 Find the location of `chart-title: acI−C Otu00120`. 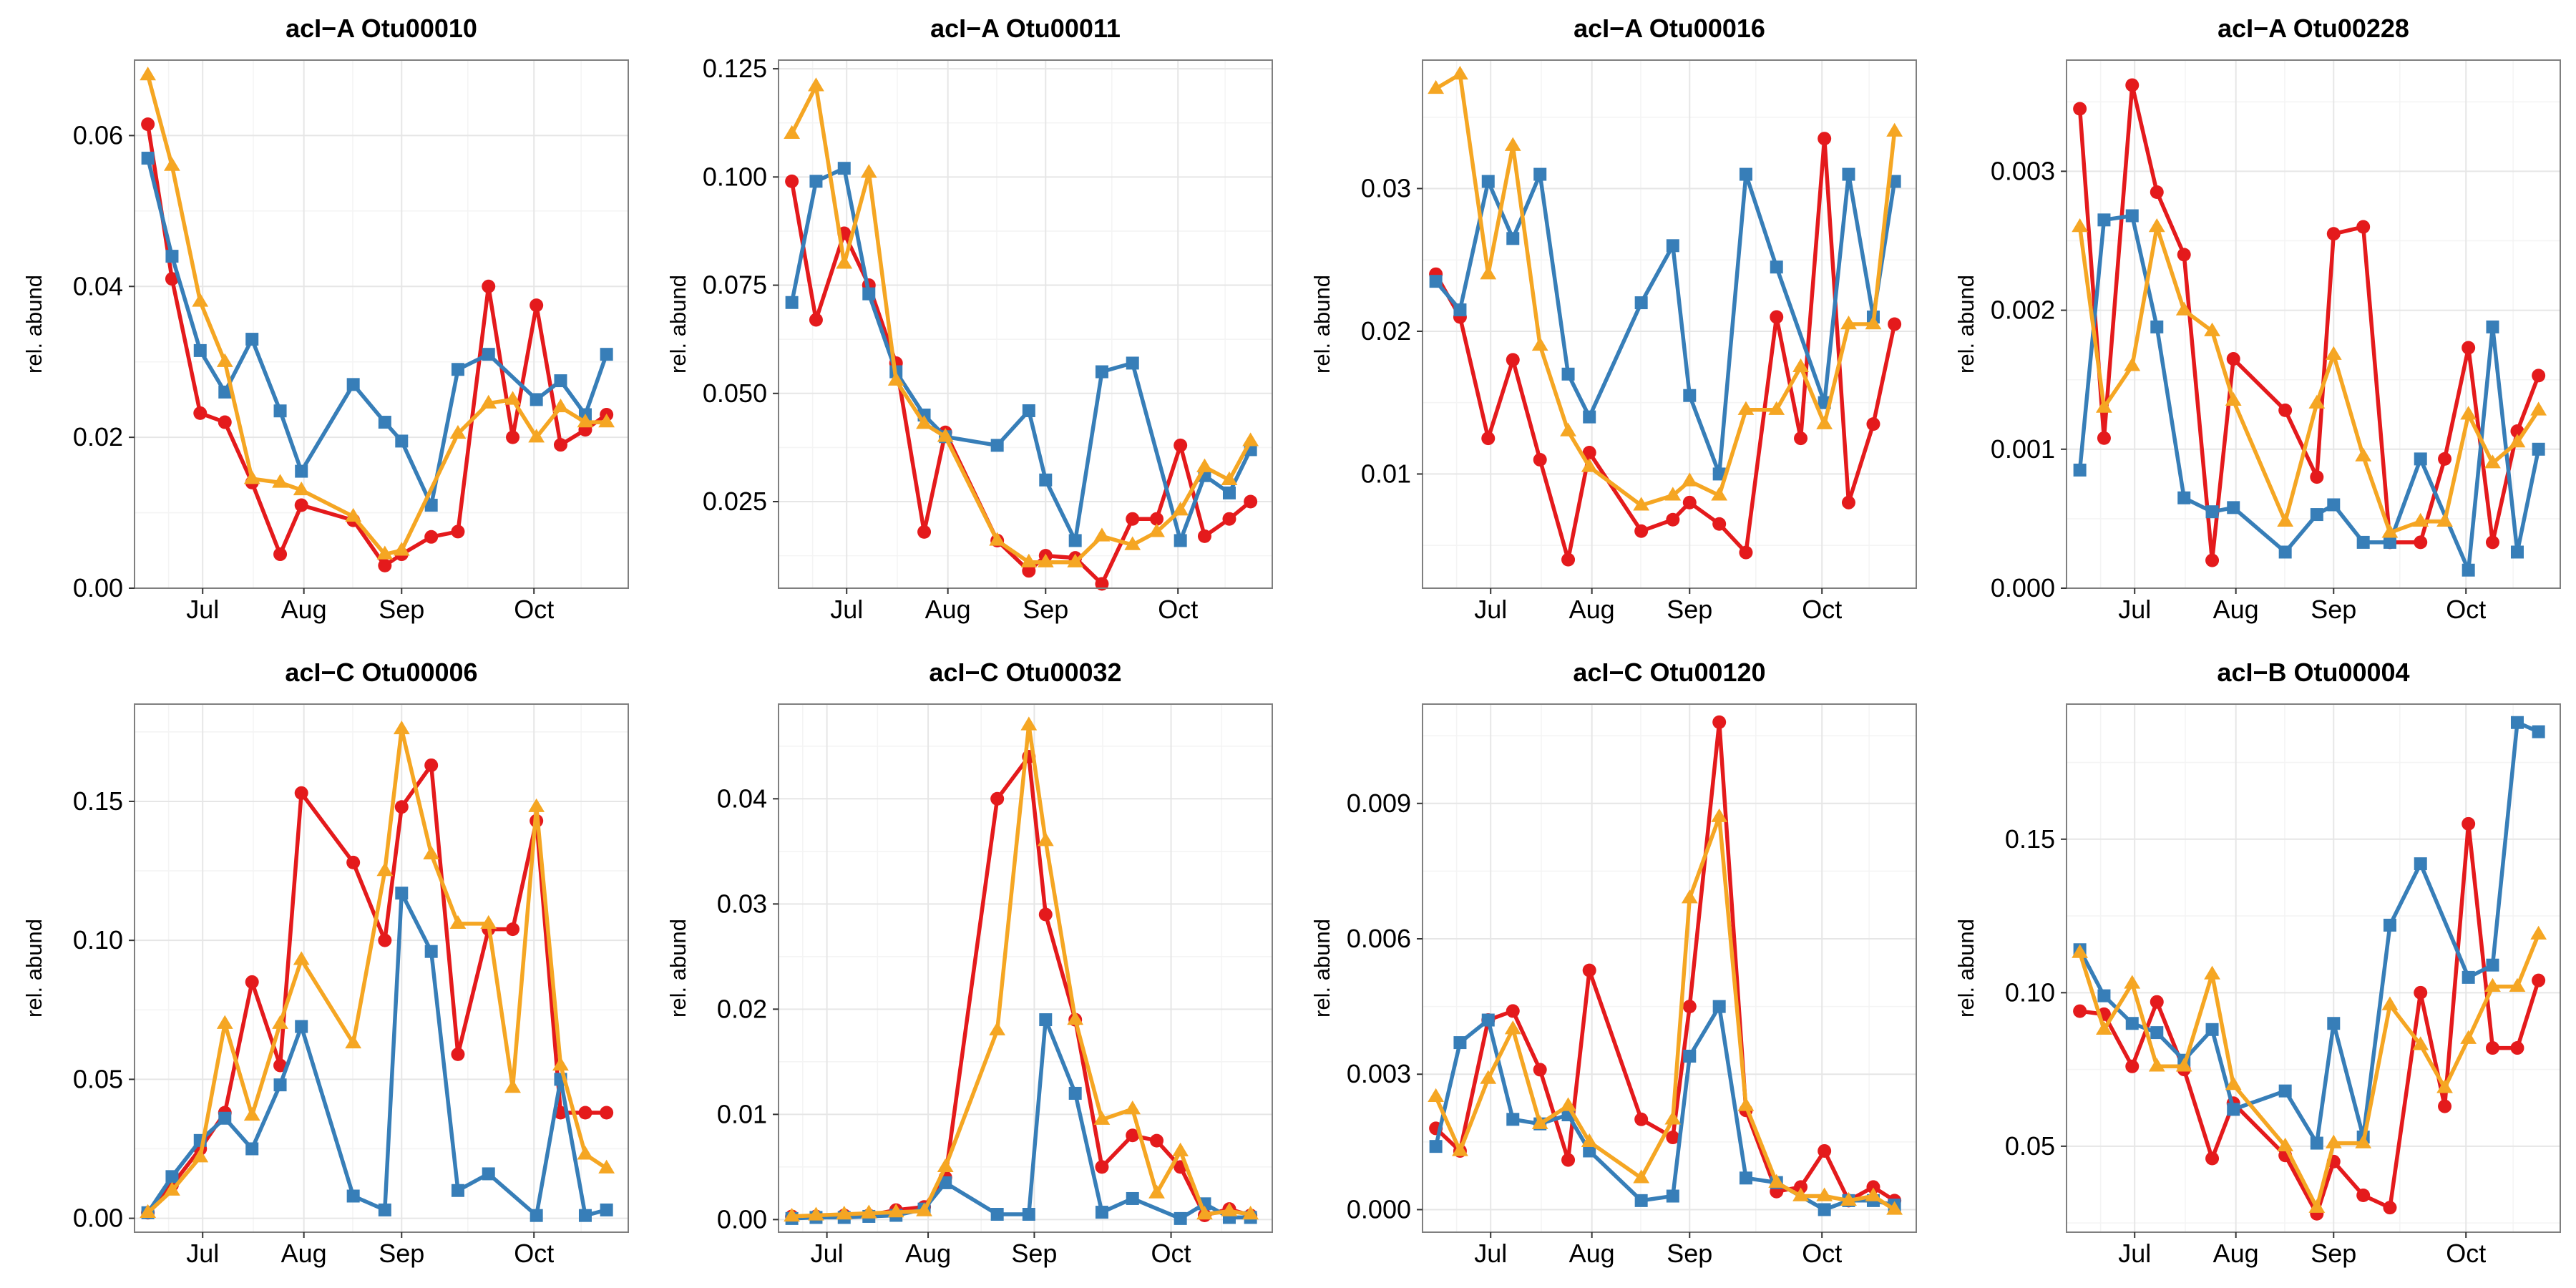

chart-title: acI−C Otu00120 is located at coordinates (1669, 672).